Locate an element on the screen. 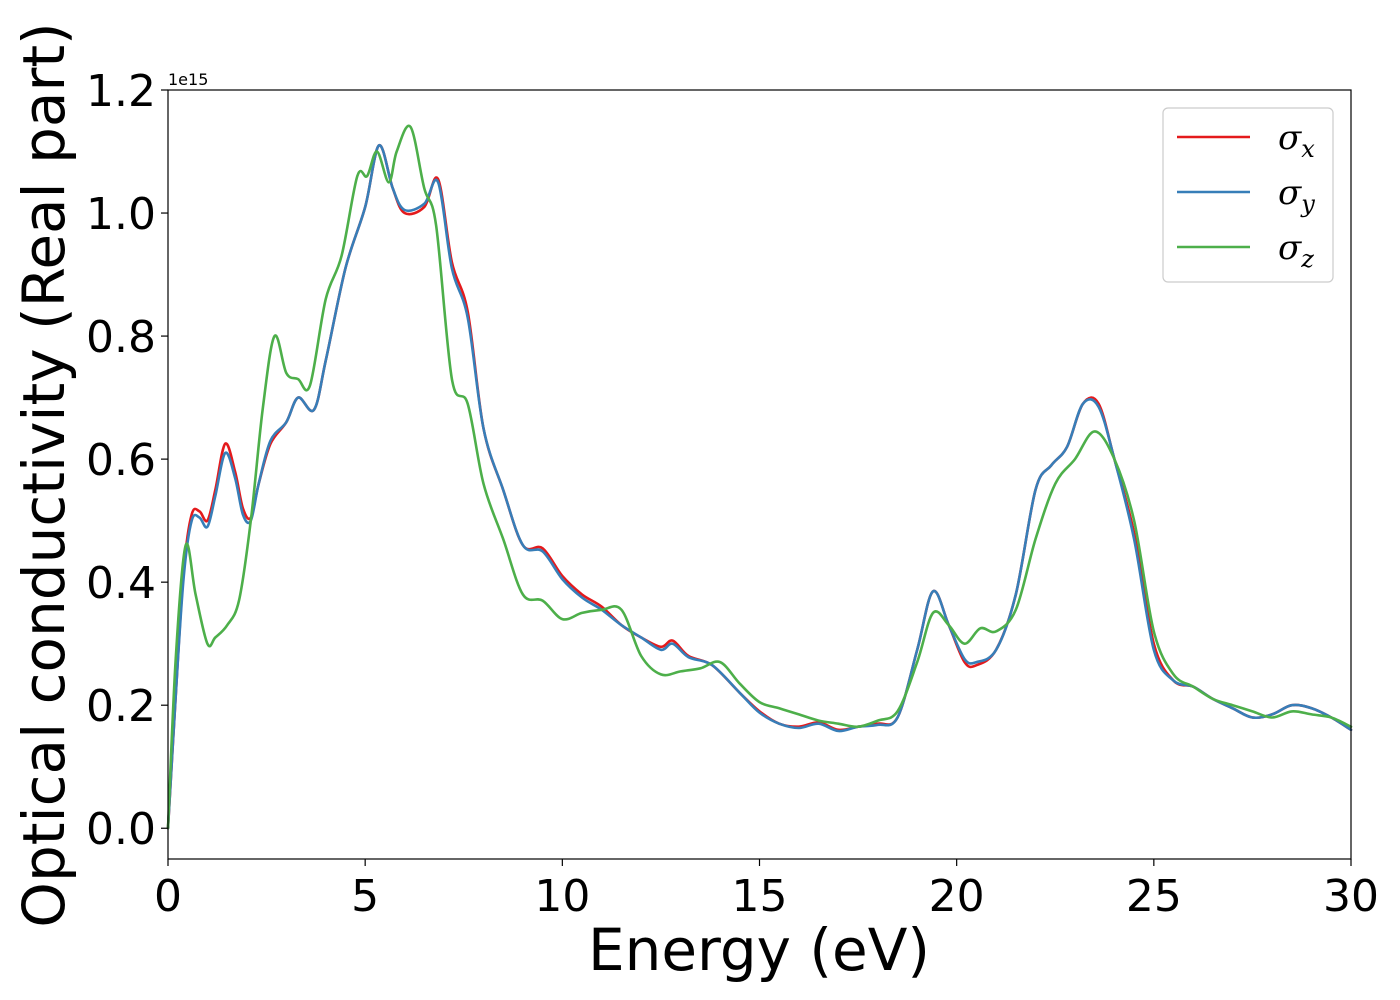 This screenshot has width=1400, height=1000. x-axis-label: Energy (eV) is located at coordinates (759, 950).